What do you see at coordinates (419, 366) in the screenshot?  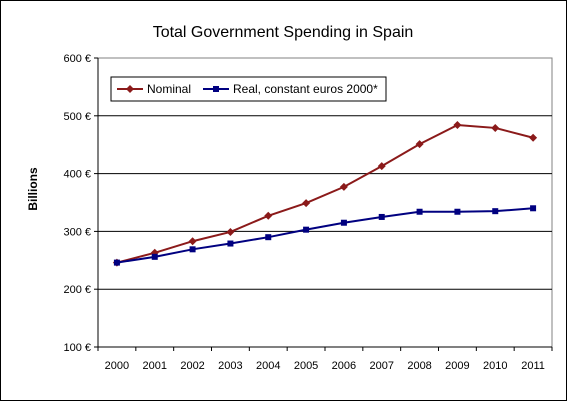 I see `x-tick-label: 2008` at bounding box center [419, 366].